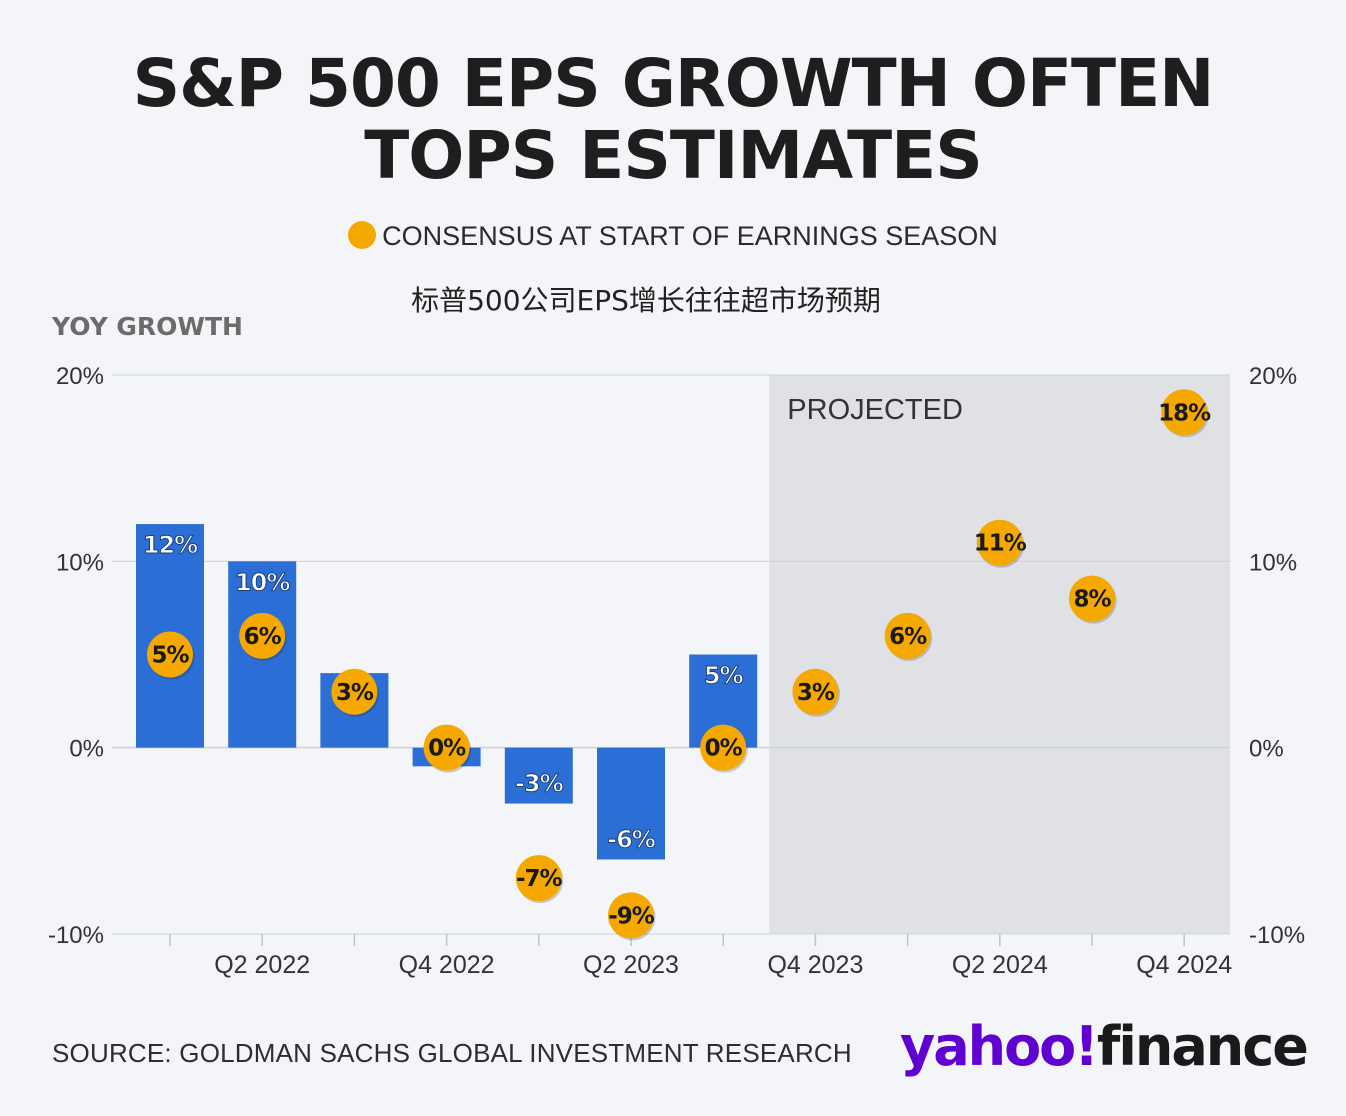 The image size is (1346, 1116). What do you see at coordinates (1000, 965) in the screenshot?
I see `x-tick-label: Q2 2024` at bounding box center [1000, 965].